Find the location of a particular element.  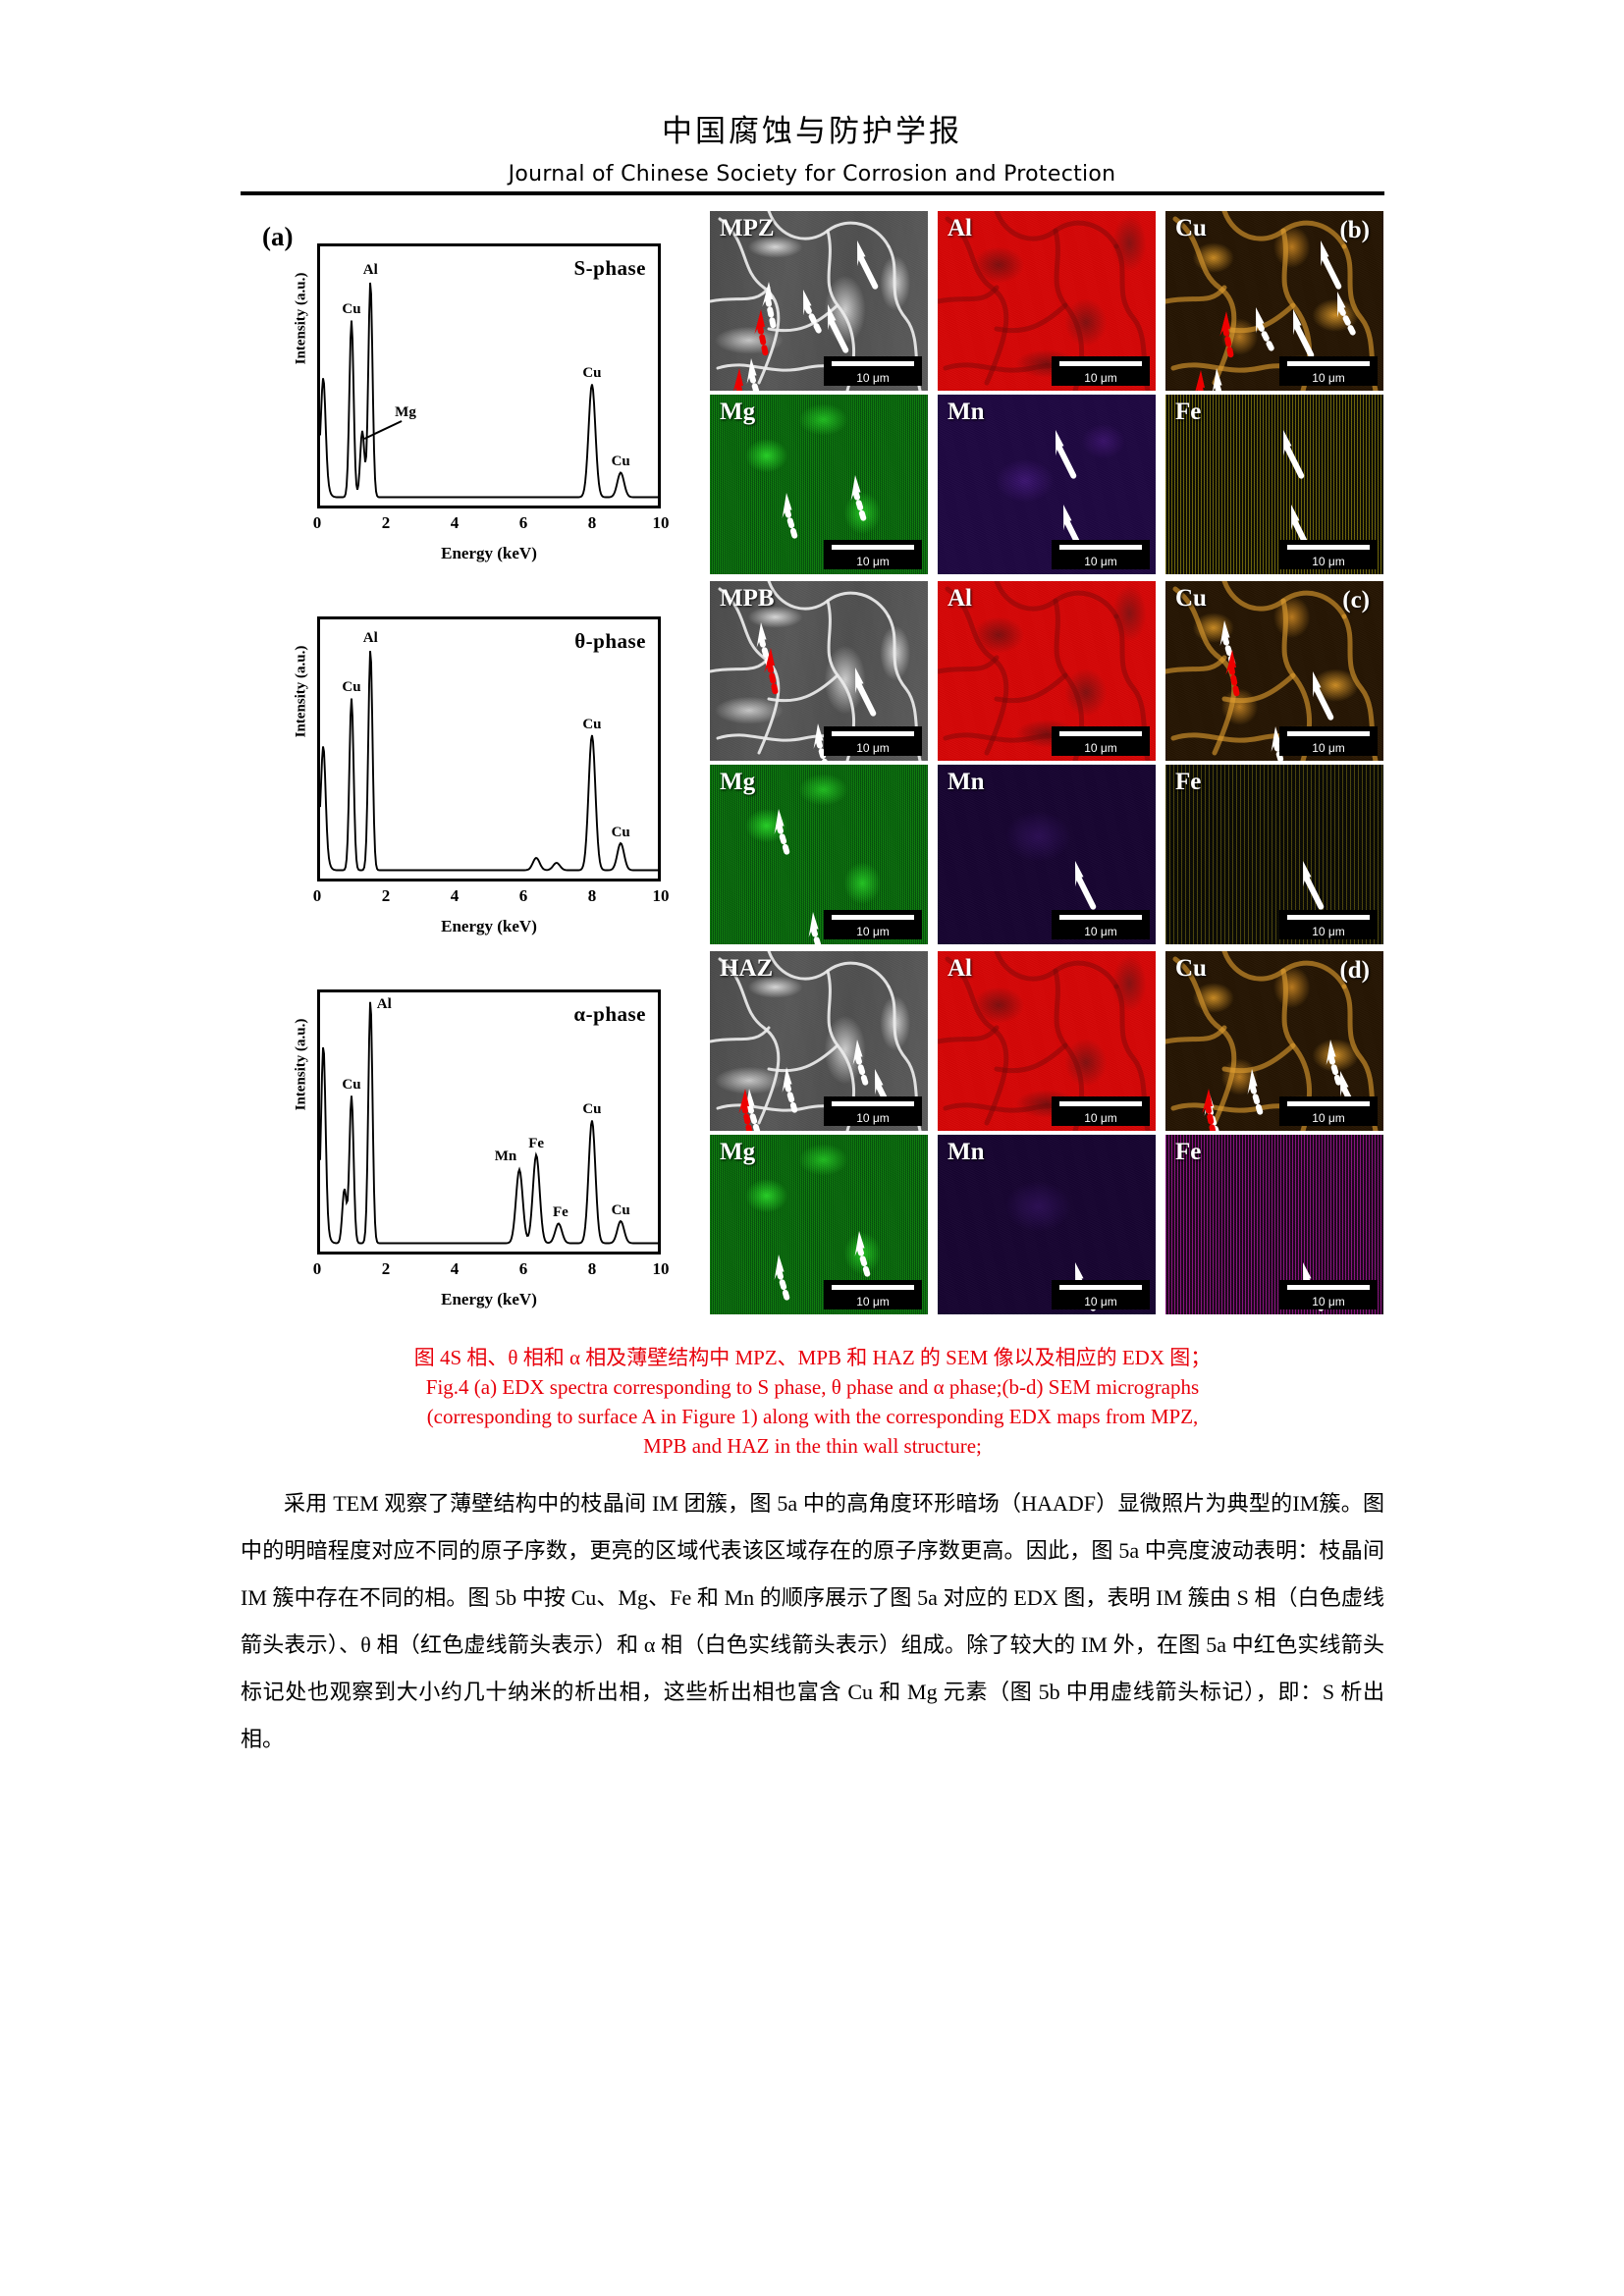

y-axis-label: Intensity (a.u.) is located at coordinates (301, 318).